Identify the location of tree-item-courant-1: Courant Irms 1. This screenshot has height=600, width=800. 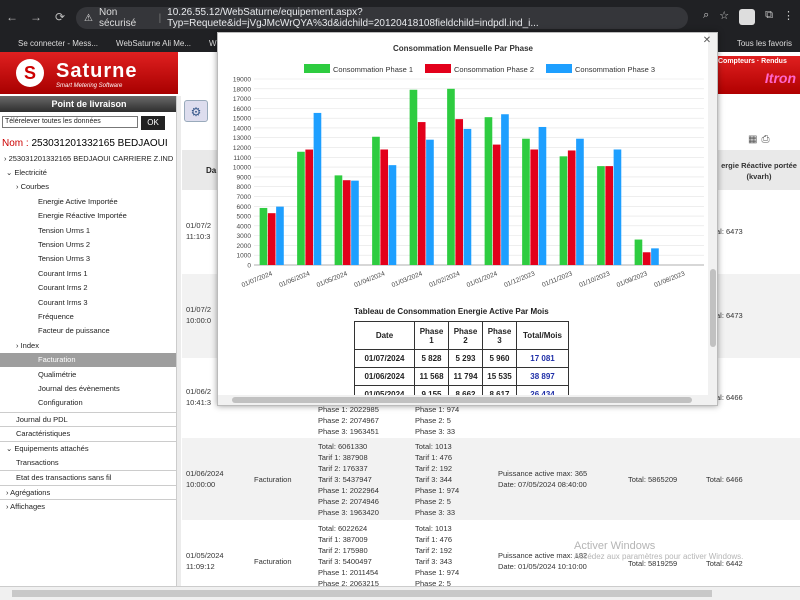
(63, 273).